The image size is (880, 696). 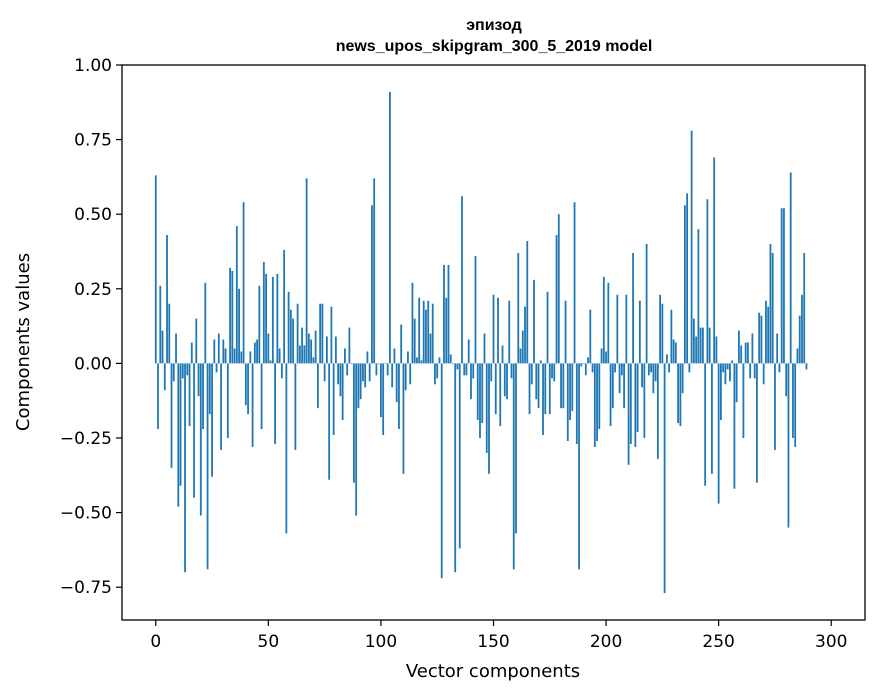 What do you see at coordinates (718, 642) in the screenshot?
I see `x-tick-label: 250` at bounding box center [718, 642].